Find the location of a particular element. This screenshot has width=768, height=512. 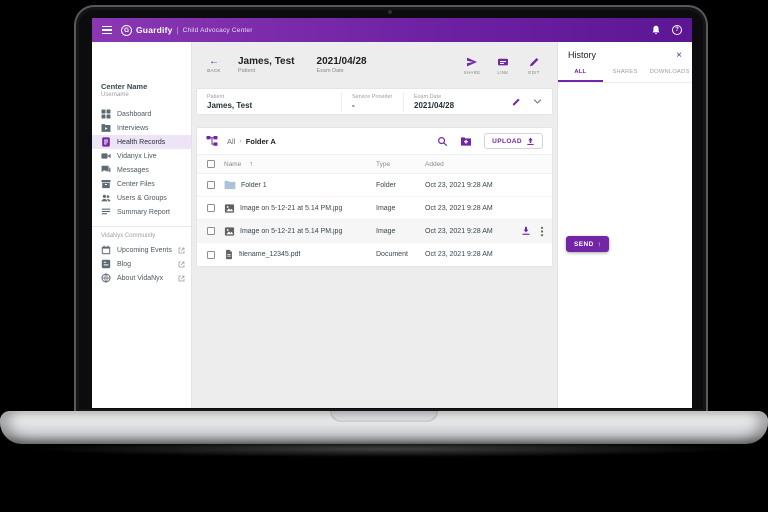

sidebar-item-summary-report: Summary Report is located at coordinates (141, 212).